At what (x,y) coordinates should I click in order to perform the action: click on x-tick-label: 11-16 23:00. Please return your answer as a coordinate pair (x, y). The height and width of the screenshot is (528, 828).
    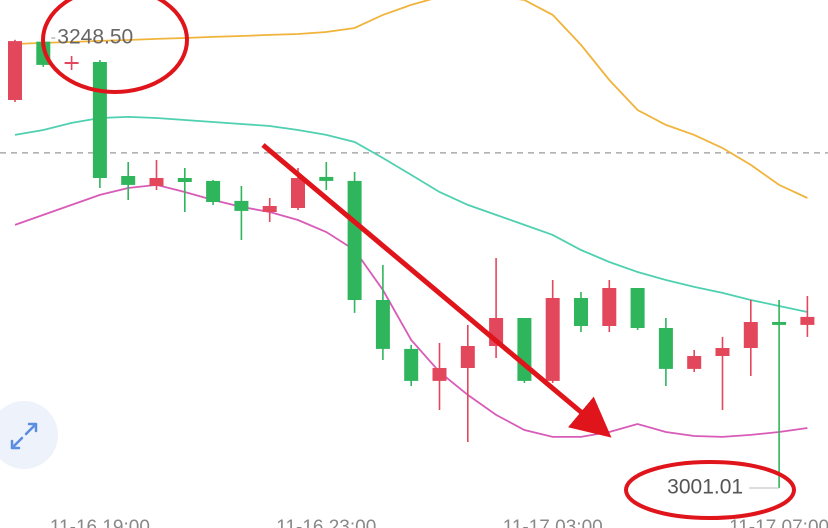
    Looking at the image, I should click on (326, 522).